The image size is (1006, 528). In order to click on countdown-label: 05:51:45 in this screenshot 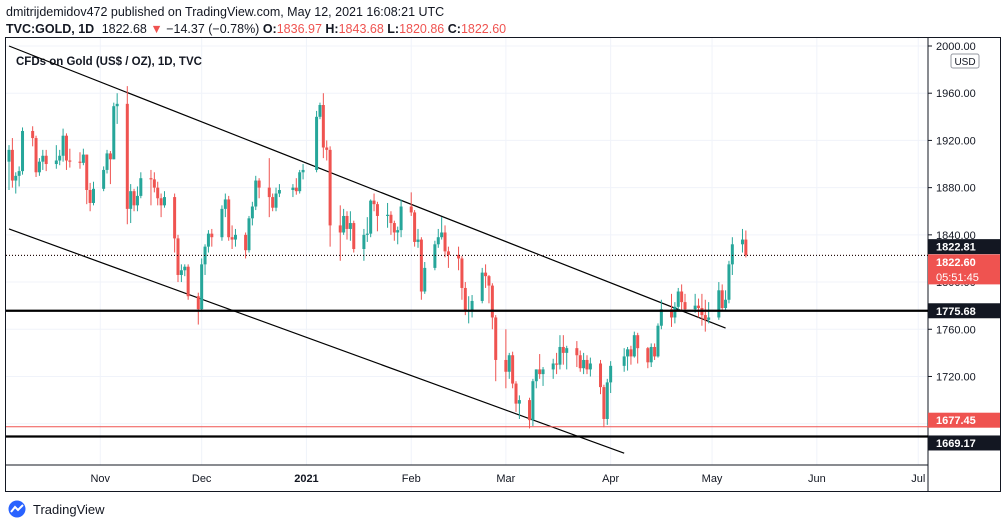, I will do `click(957, 278)`.